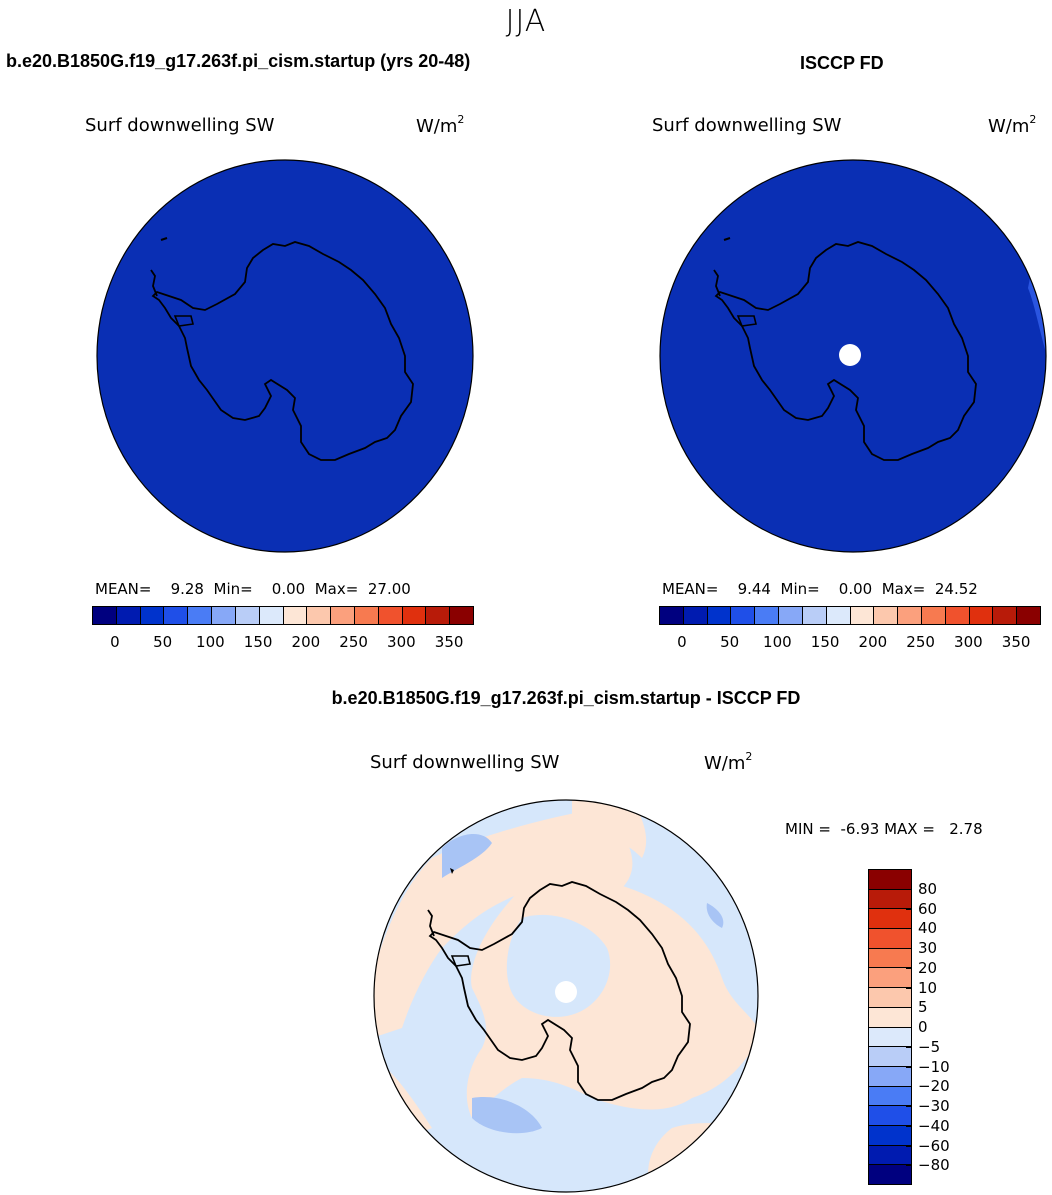  I want to click on diff-panel-colorbar-tick-label: −20, so click(934, 1086).